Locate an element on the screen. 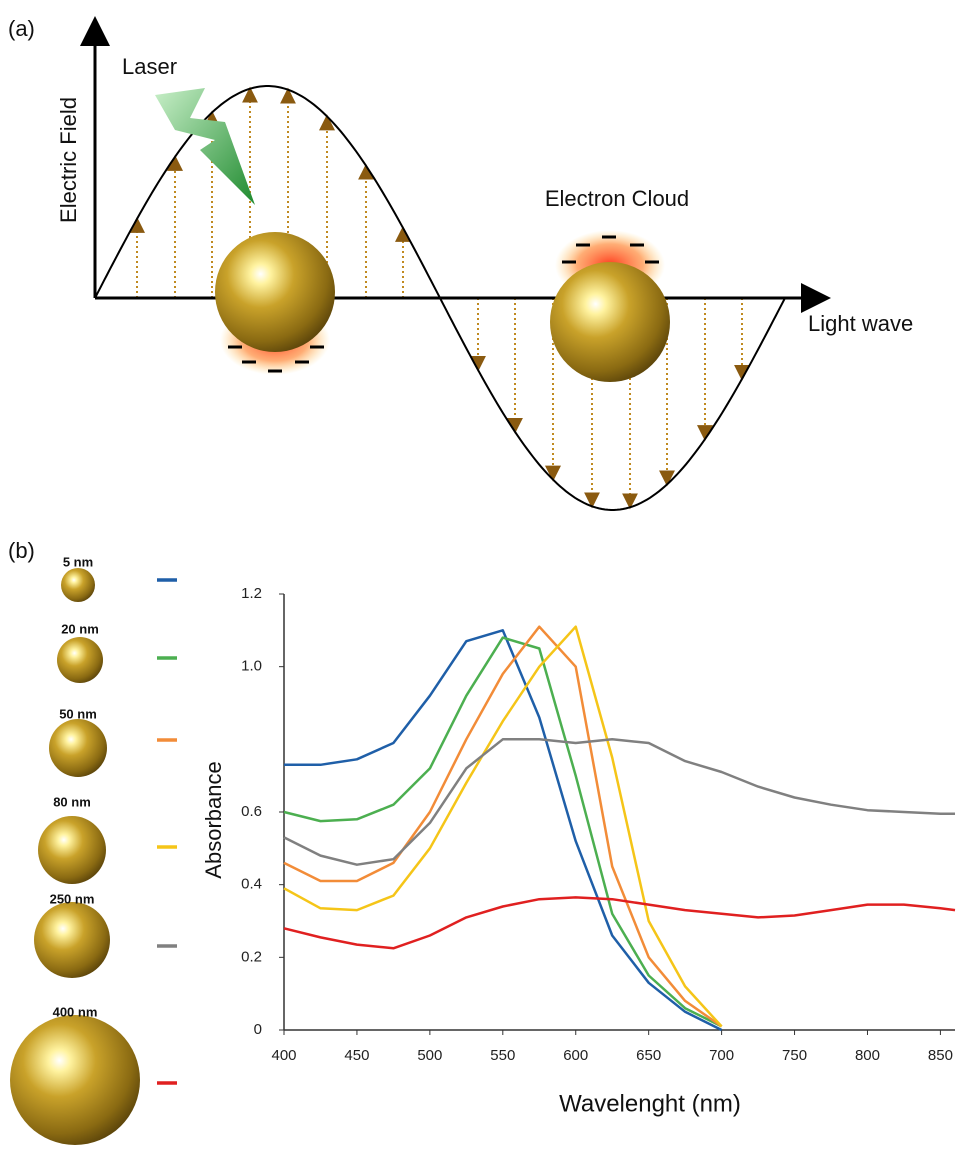 The height and width of the screenshot is (1151, 961). y-tick-label: 1.0 is located at coordinates (251, 666).